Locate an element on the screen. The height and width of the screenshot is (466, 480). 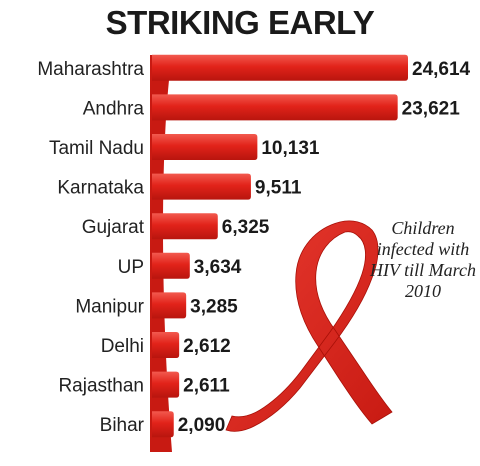
category-label: Delhi is located at coordinates (122, 346).